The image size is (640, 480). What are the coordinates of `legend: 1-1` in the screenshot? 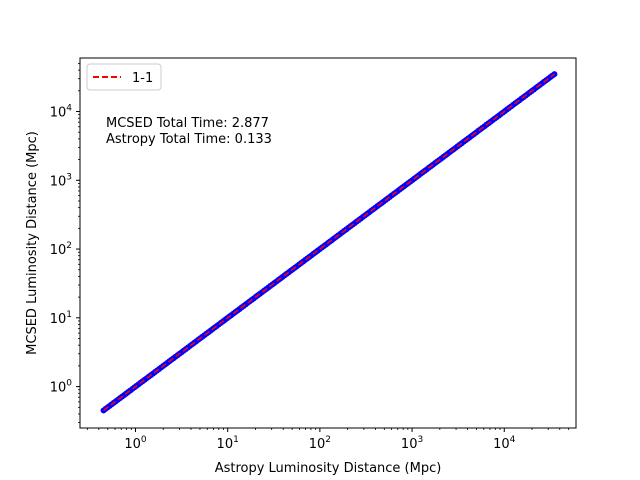 It's located at (124, 77).